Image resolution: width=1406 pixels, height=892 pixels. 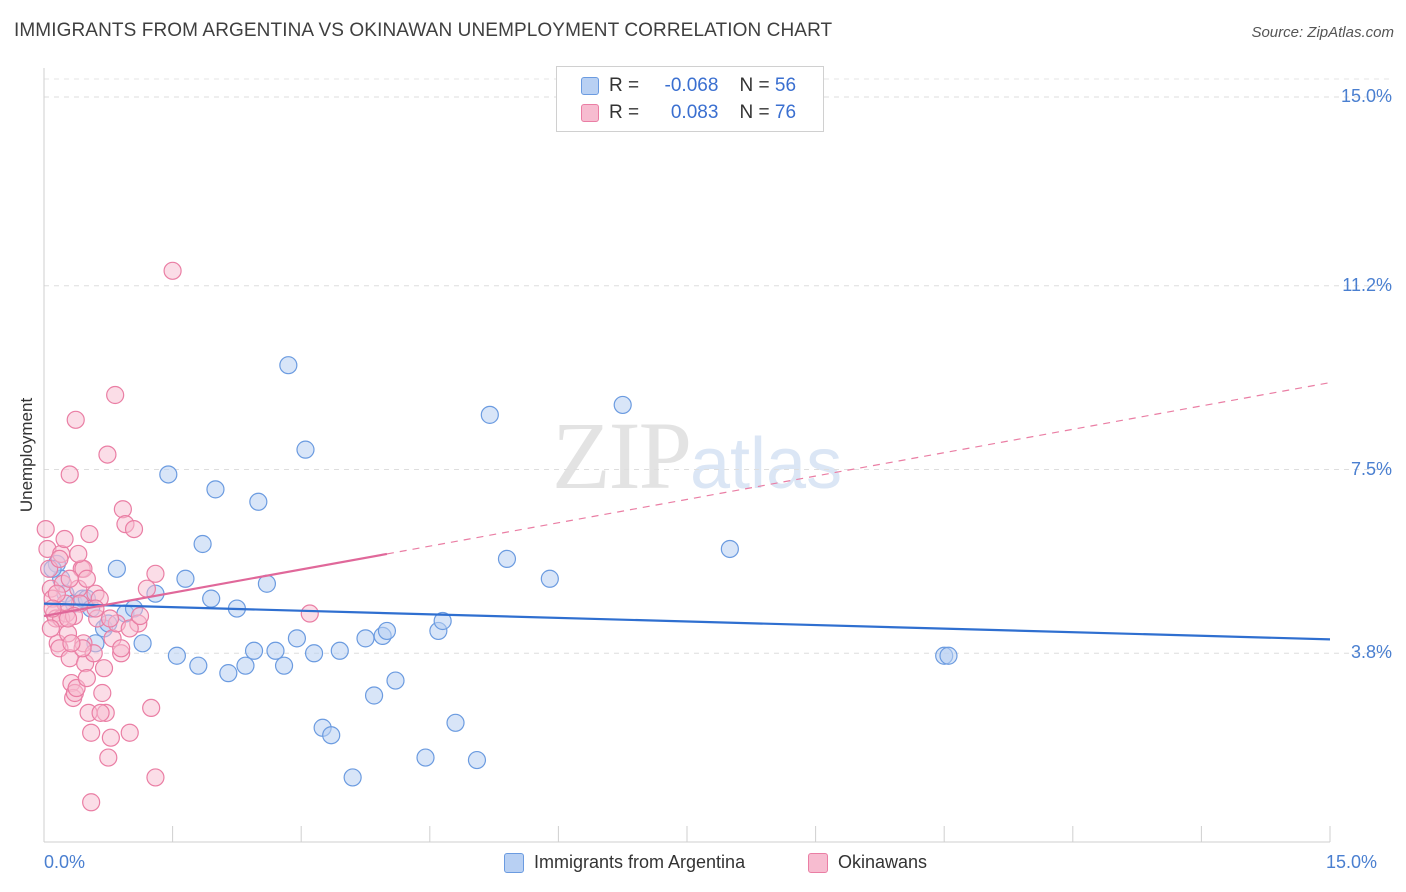 I want to click on bottom-legend-label-okinawans: Okinawans, so click(x=883, y=862).